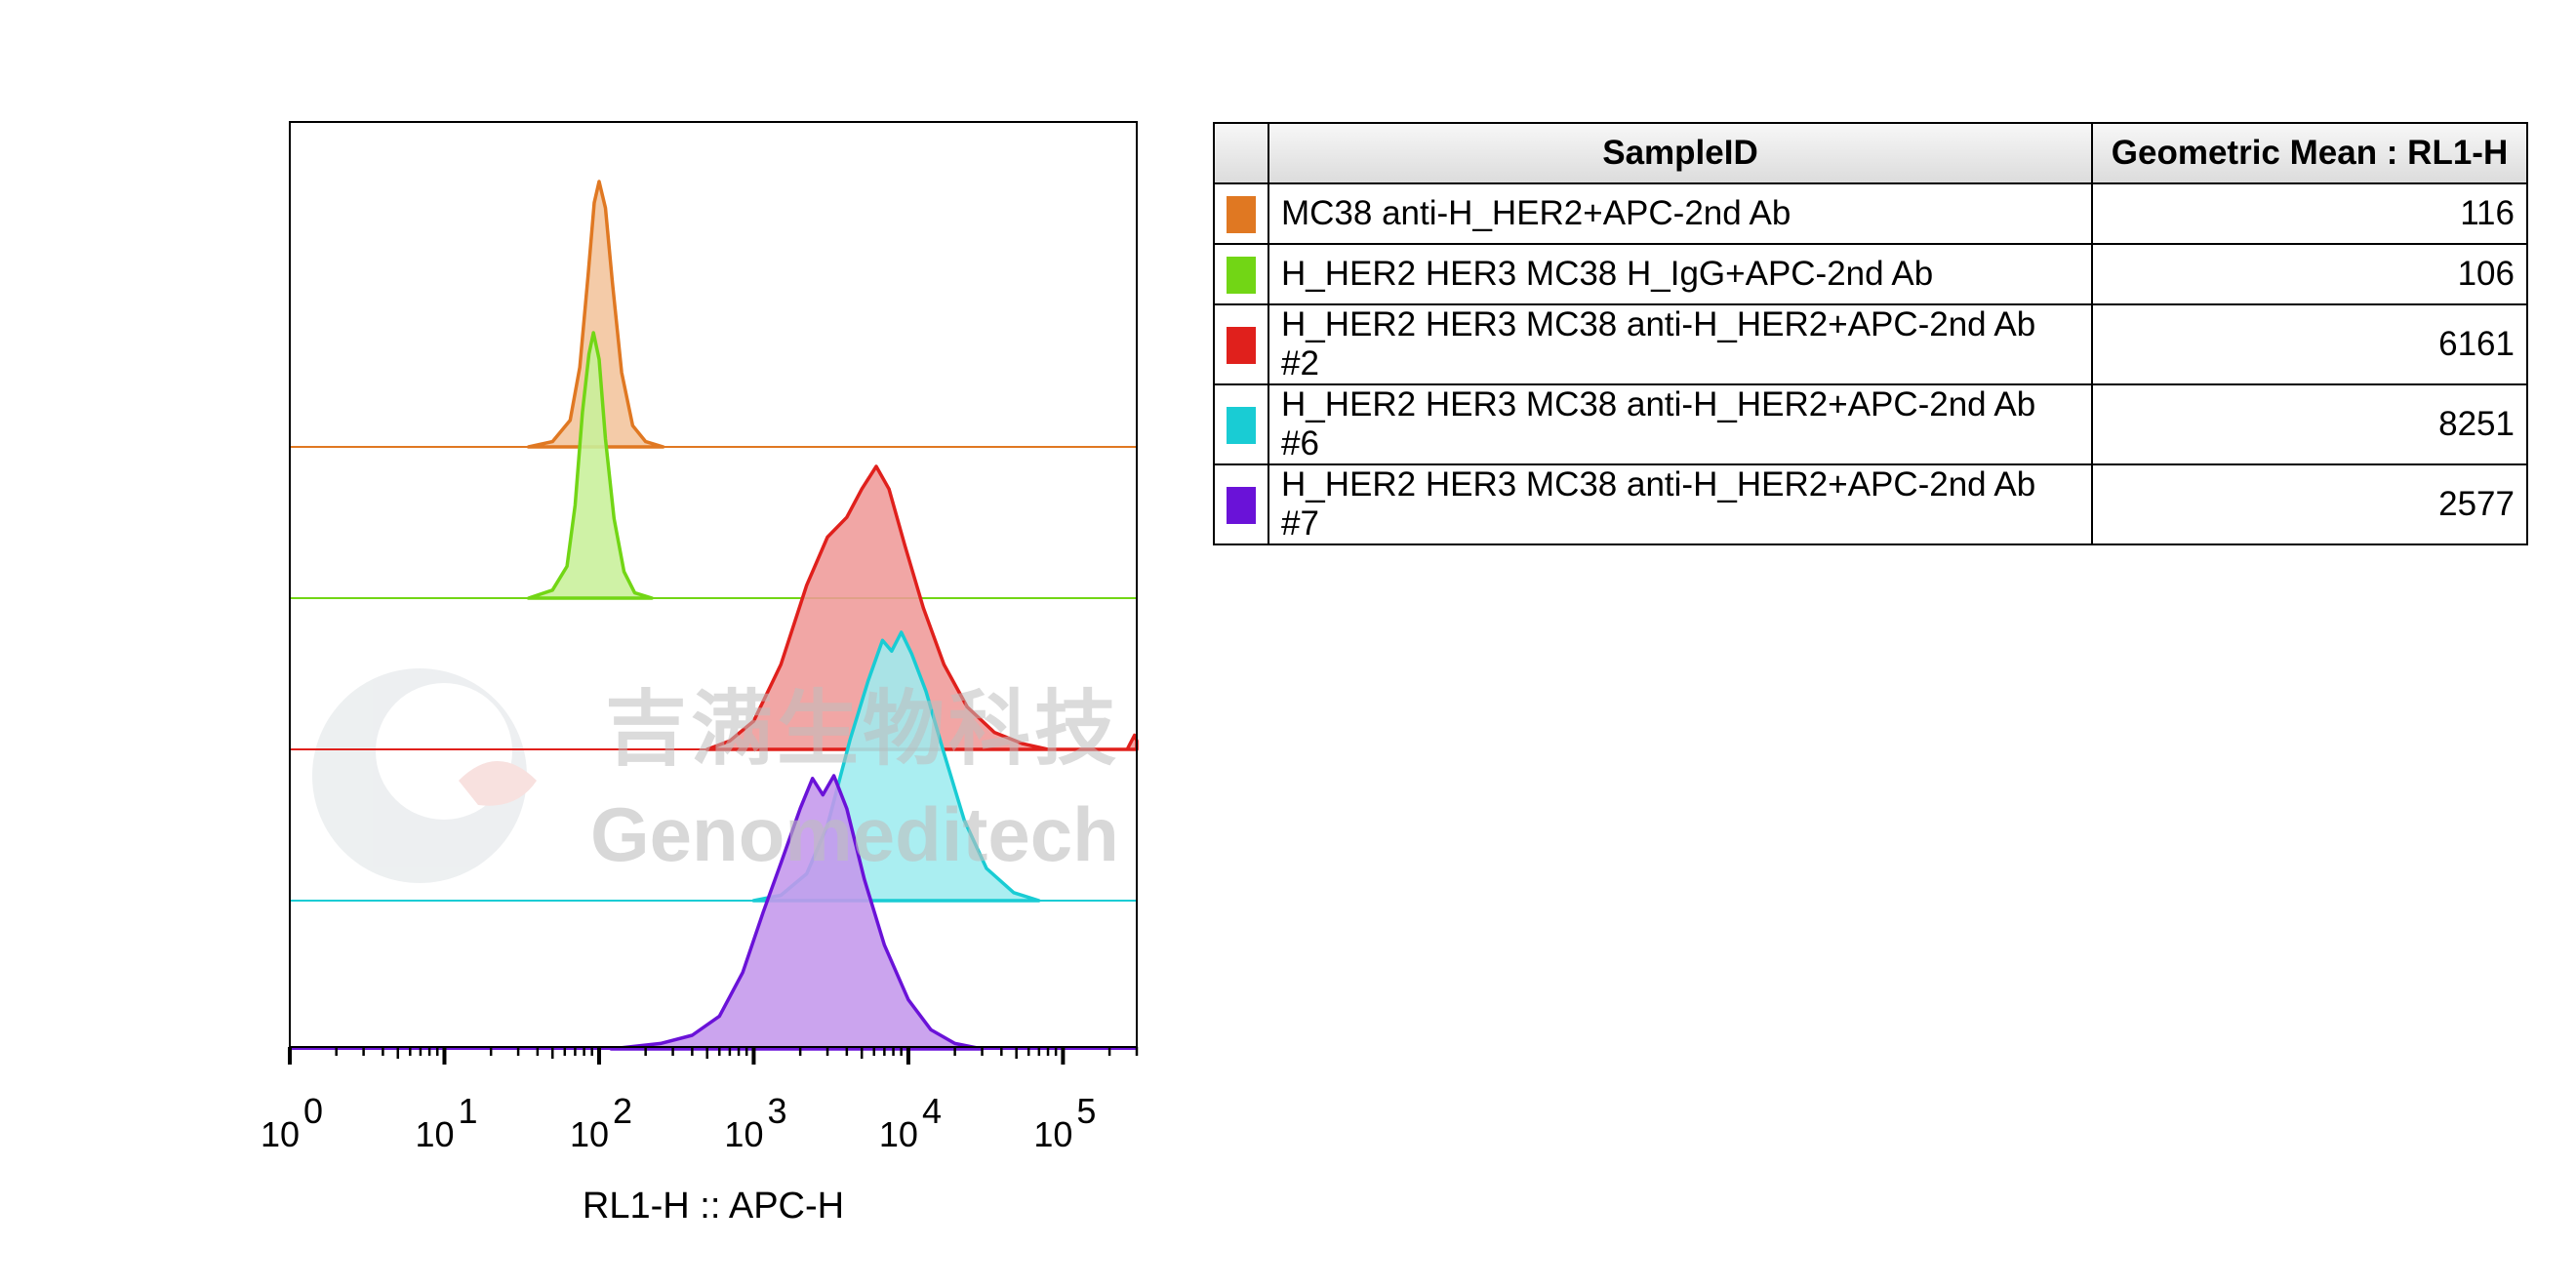 This screenshot has height=1288, width=2576. I want to click on x-tick-label: 10⁴, so click(910, 1122).